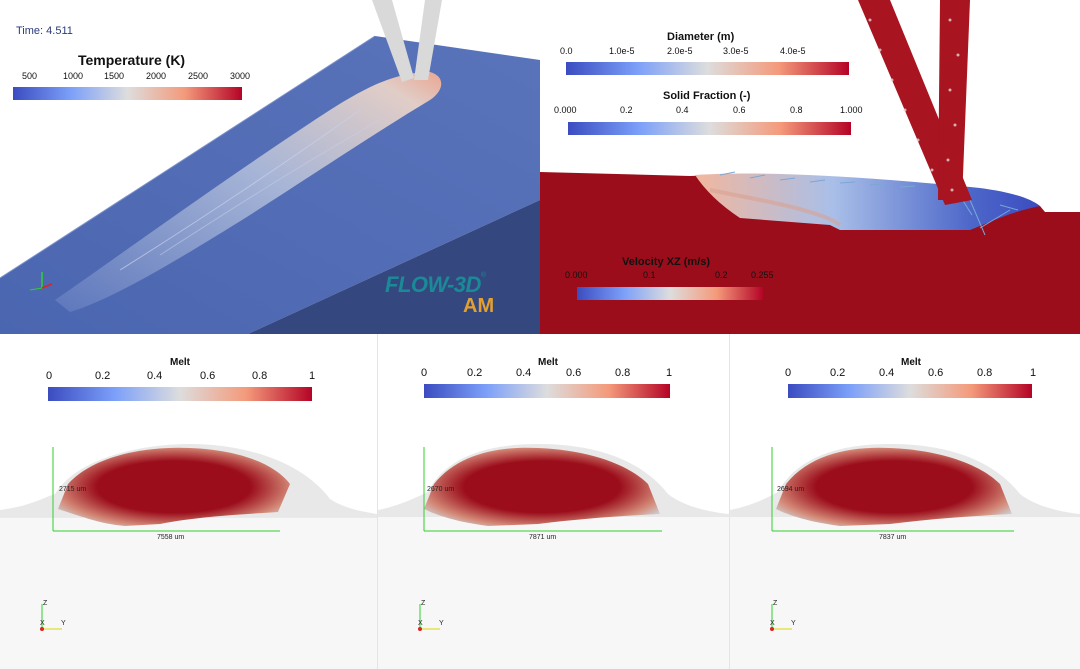 This screenshot has height=669, width=1080. Describe the element at coordinates (701, 37) in the screenshot. I see `diameter-colorbar-title: Diameter (m)` at that location.